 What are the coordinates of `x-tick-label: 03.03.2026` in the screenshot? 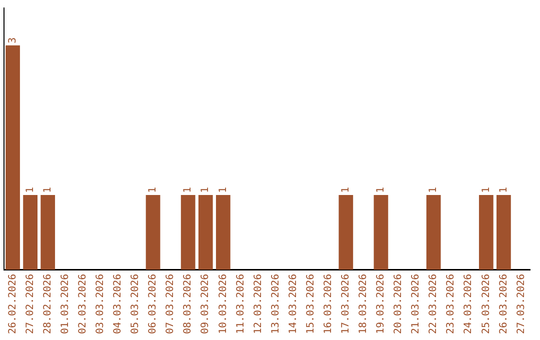 It's located at (100, 304).